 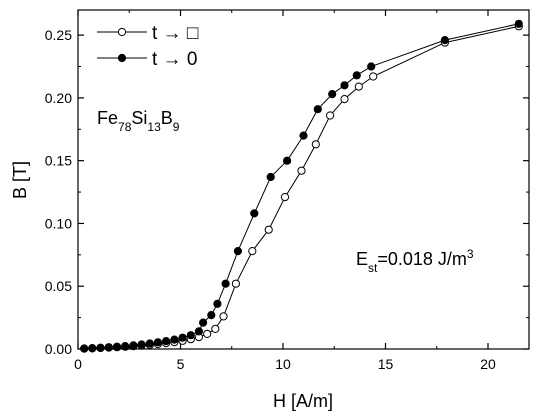 What do you see at coordinates (139, 118) in the screenshot?
I see `annotation-part: Si` at bounding box center [139, 118].